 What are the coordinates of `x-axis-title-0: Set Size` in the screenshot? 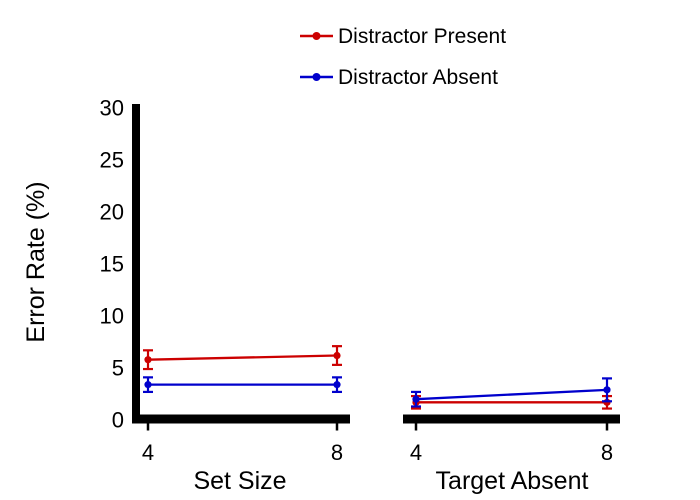 It's located at (239, 481).